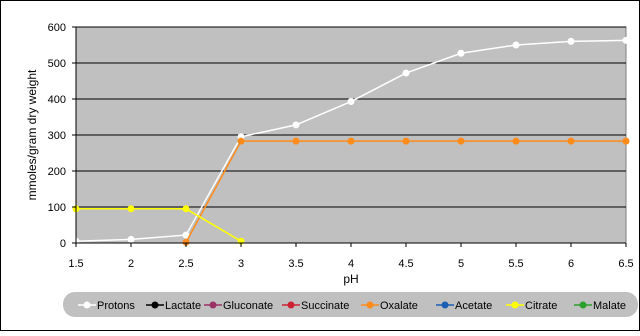 This screenshot has height=336, width=640. I want to click on x-tick-label: 4, so click(351, 264).